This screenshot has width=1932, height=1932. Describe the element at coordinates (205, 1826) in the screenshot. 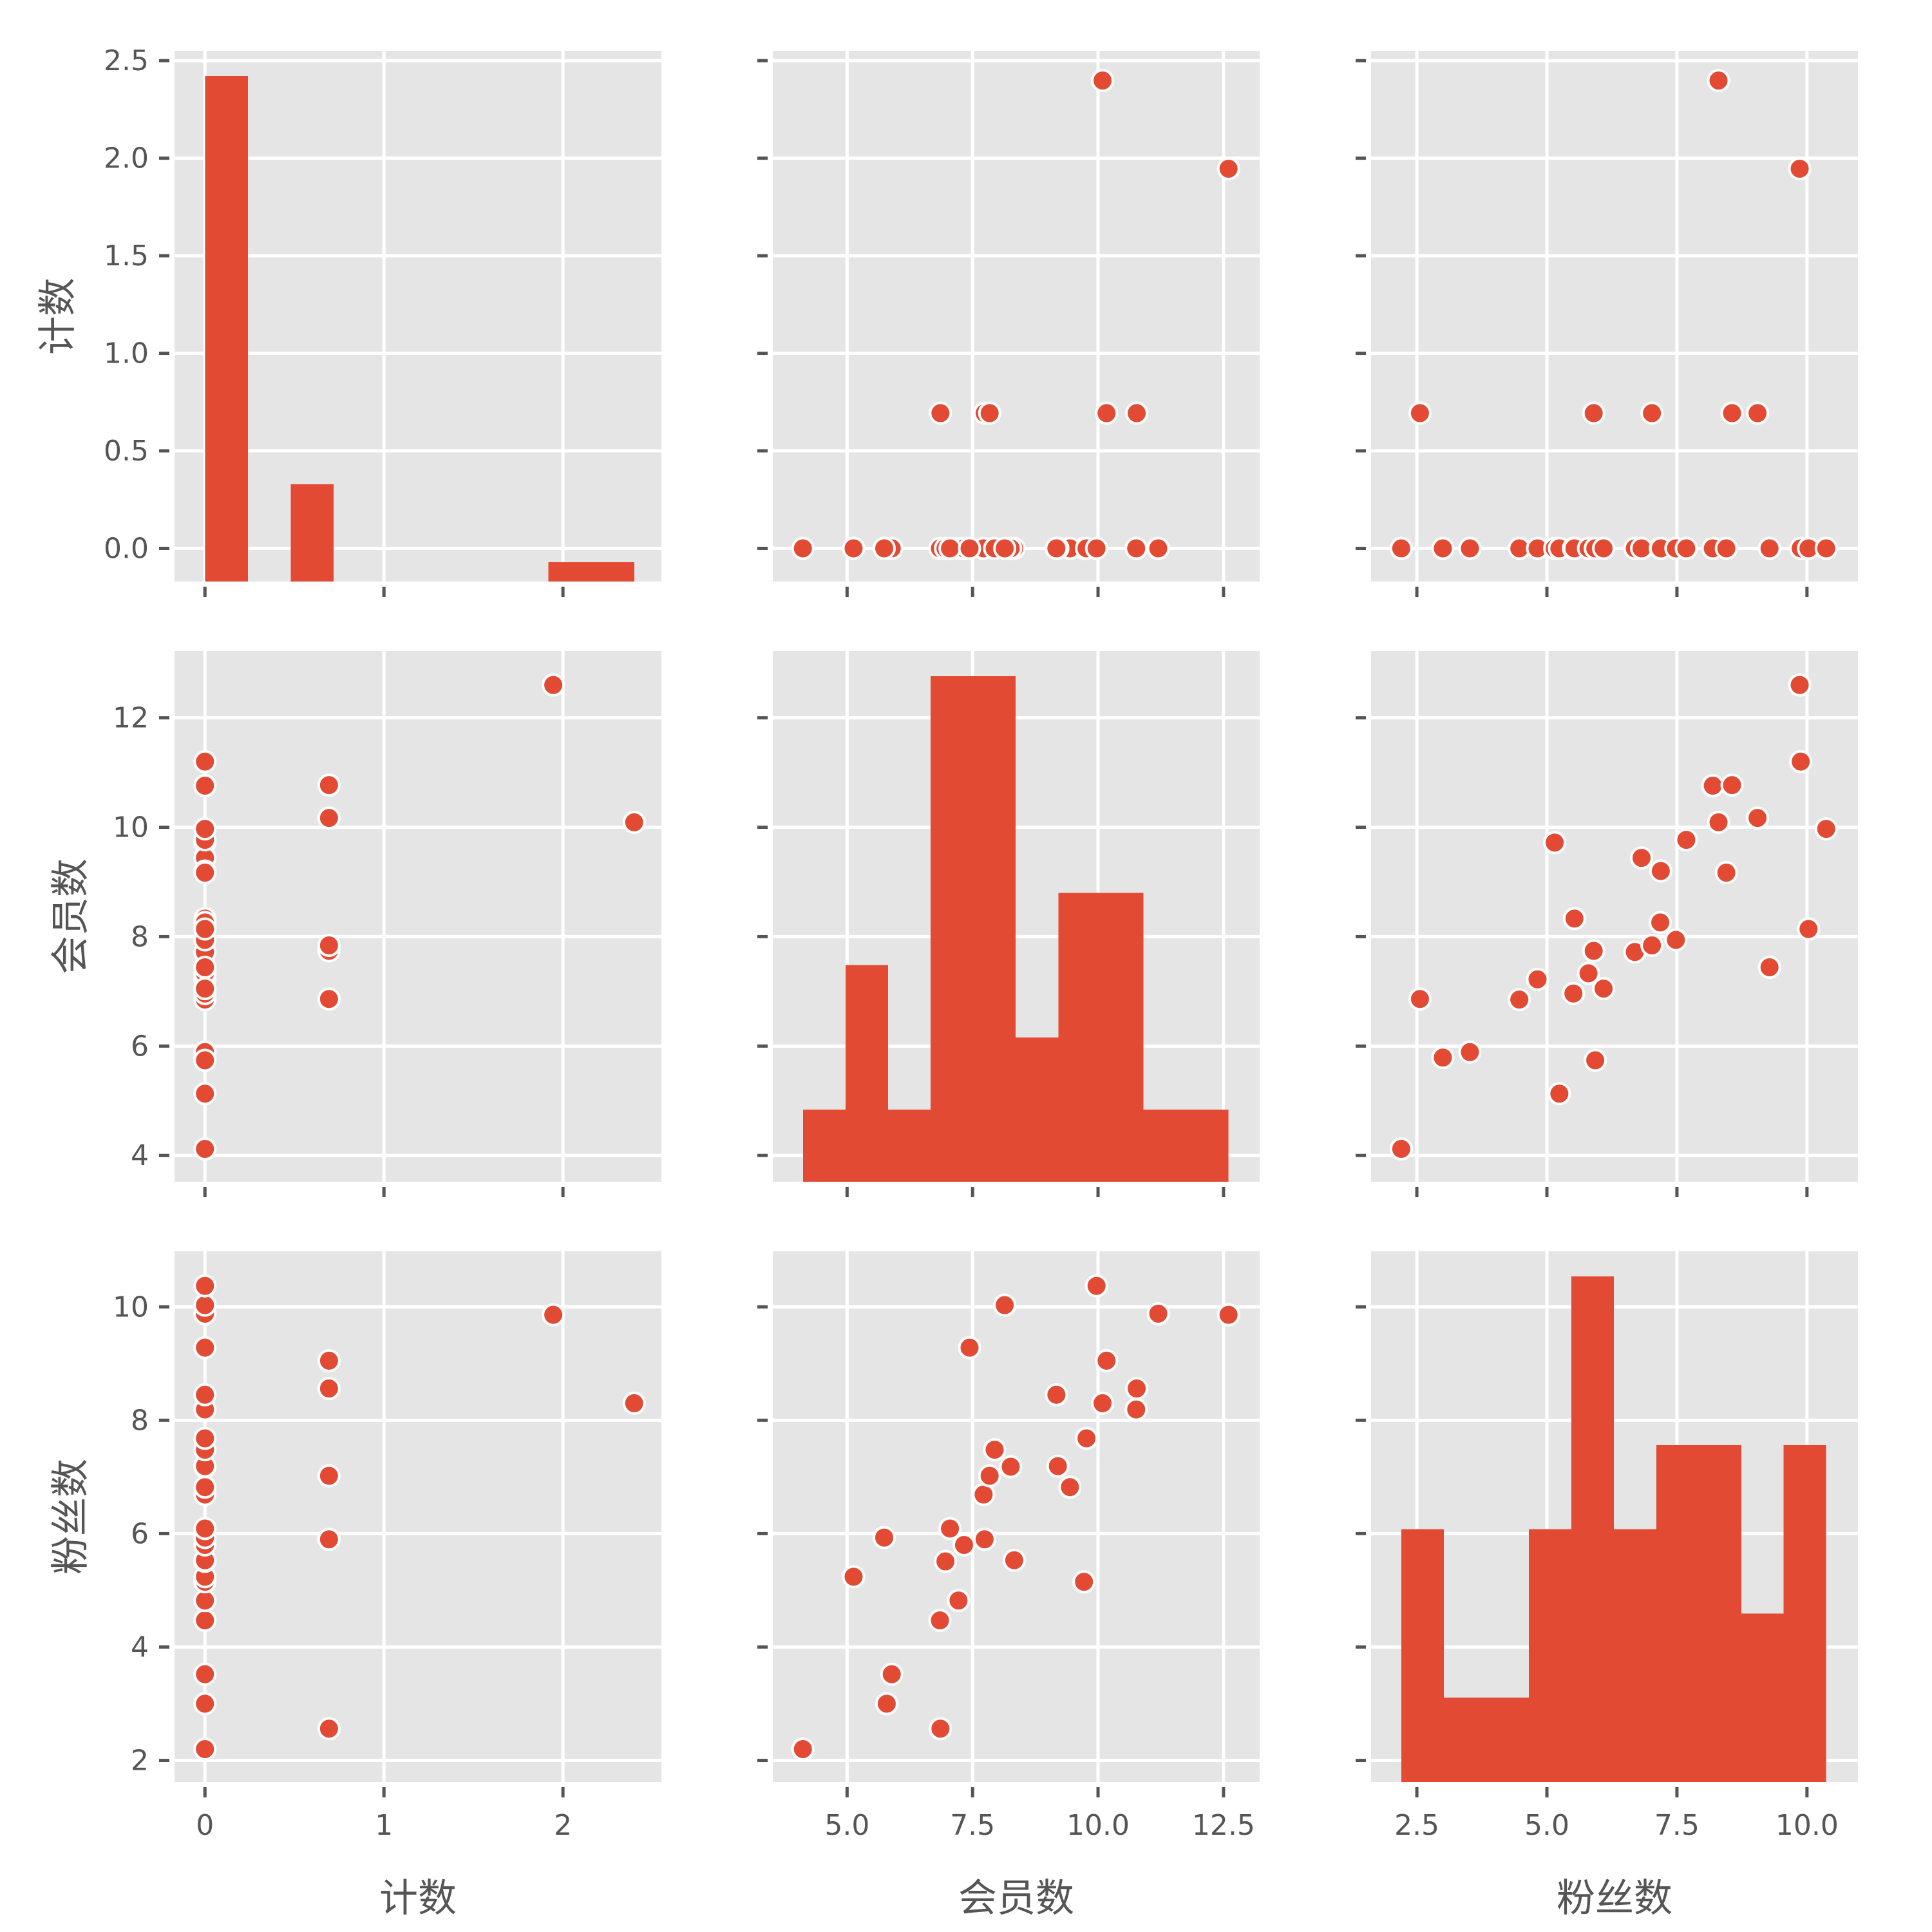

I see `x-tick-label: 0` at that location.